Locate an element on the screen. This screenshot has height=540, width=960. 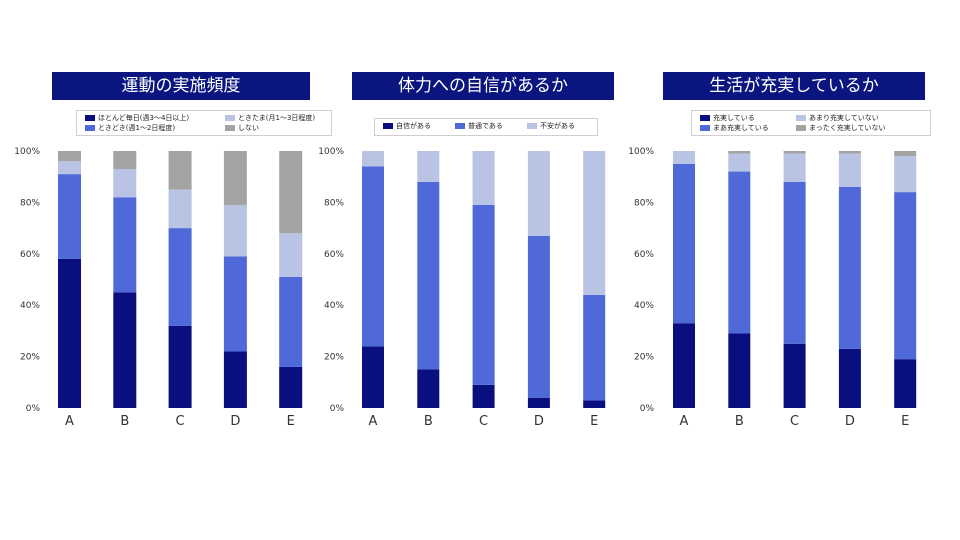
legend-item: ときどき(週1～2日程度) is located at coordinates (130, 128).